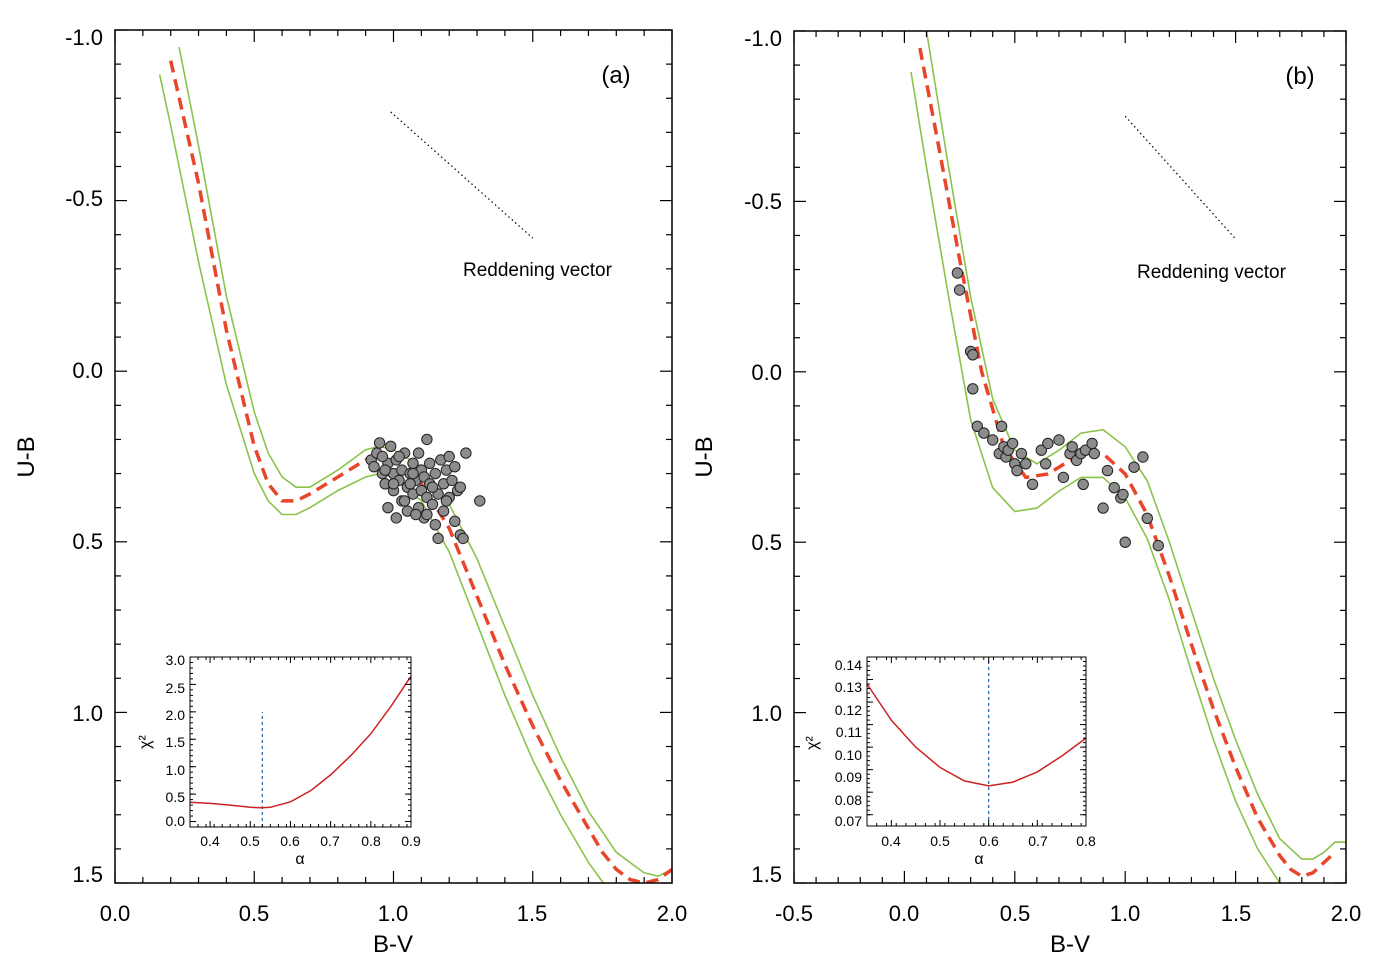  I want to click on panel-a-inset-xtick-label: 0.6, so click(290, 841).